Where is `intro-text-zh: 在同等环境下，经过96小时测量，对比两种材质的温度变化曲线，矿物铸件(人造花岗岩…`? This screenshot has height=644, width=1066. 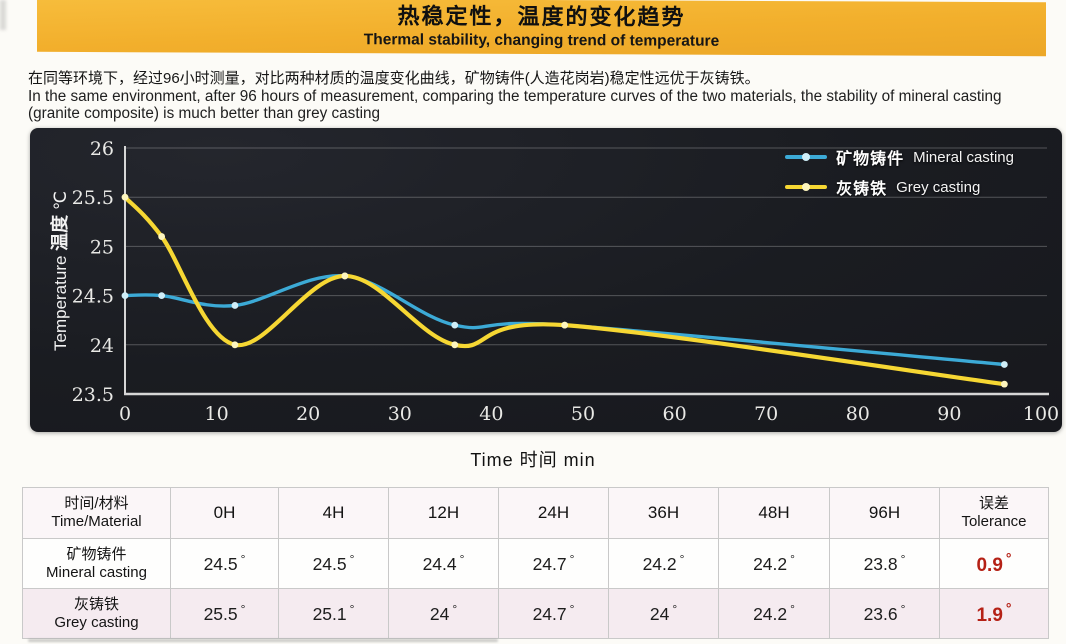 intro-text-zh: 在同等环境下，经过96小时测量，对比两种材质的温度变化曲线，矿物铸件(人造花岗岩… is located at coordinates (394, 78).